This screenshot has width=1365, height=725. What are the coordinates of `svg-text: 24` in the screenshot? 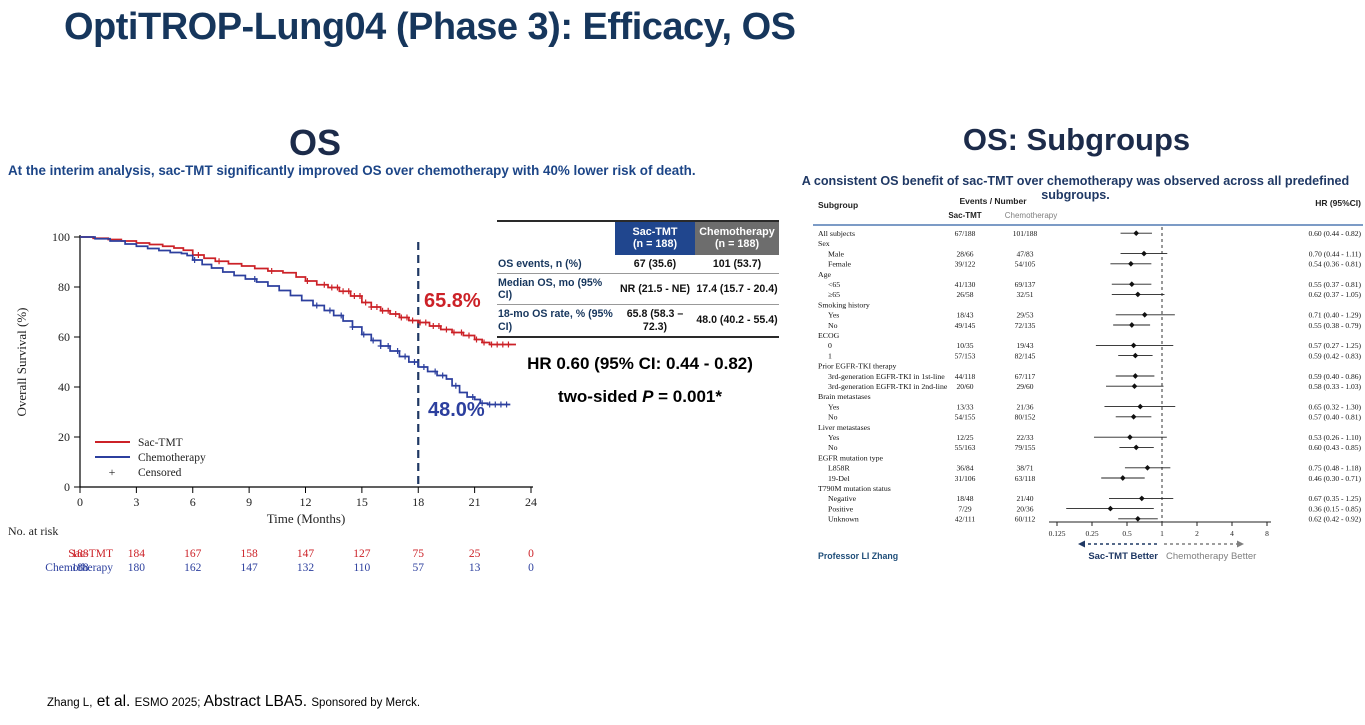 It's located at (531, 502).